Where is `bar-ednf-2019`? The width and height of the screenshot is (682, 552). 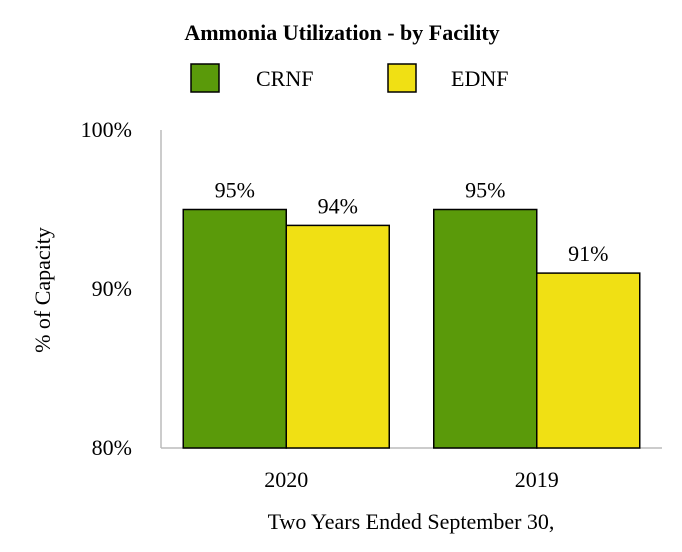
bar-ednf-2019 is located at coordinates (588, 360).